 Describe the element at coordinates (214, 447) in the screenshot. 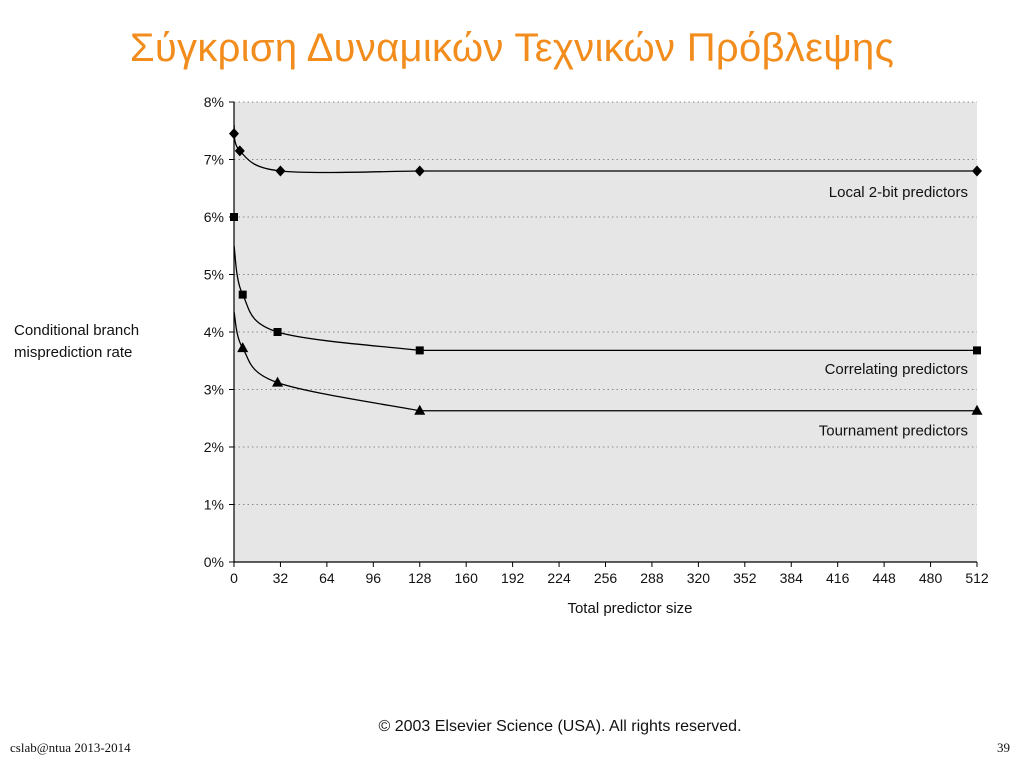

I see `y-tick-label: 2%` at that location.